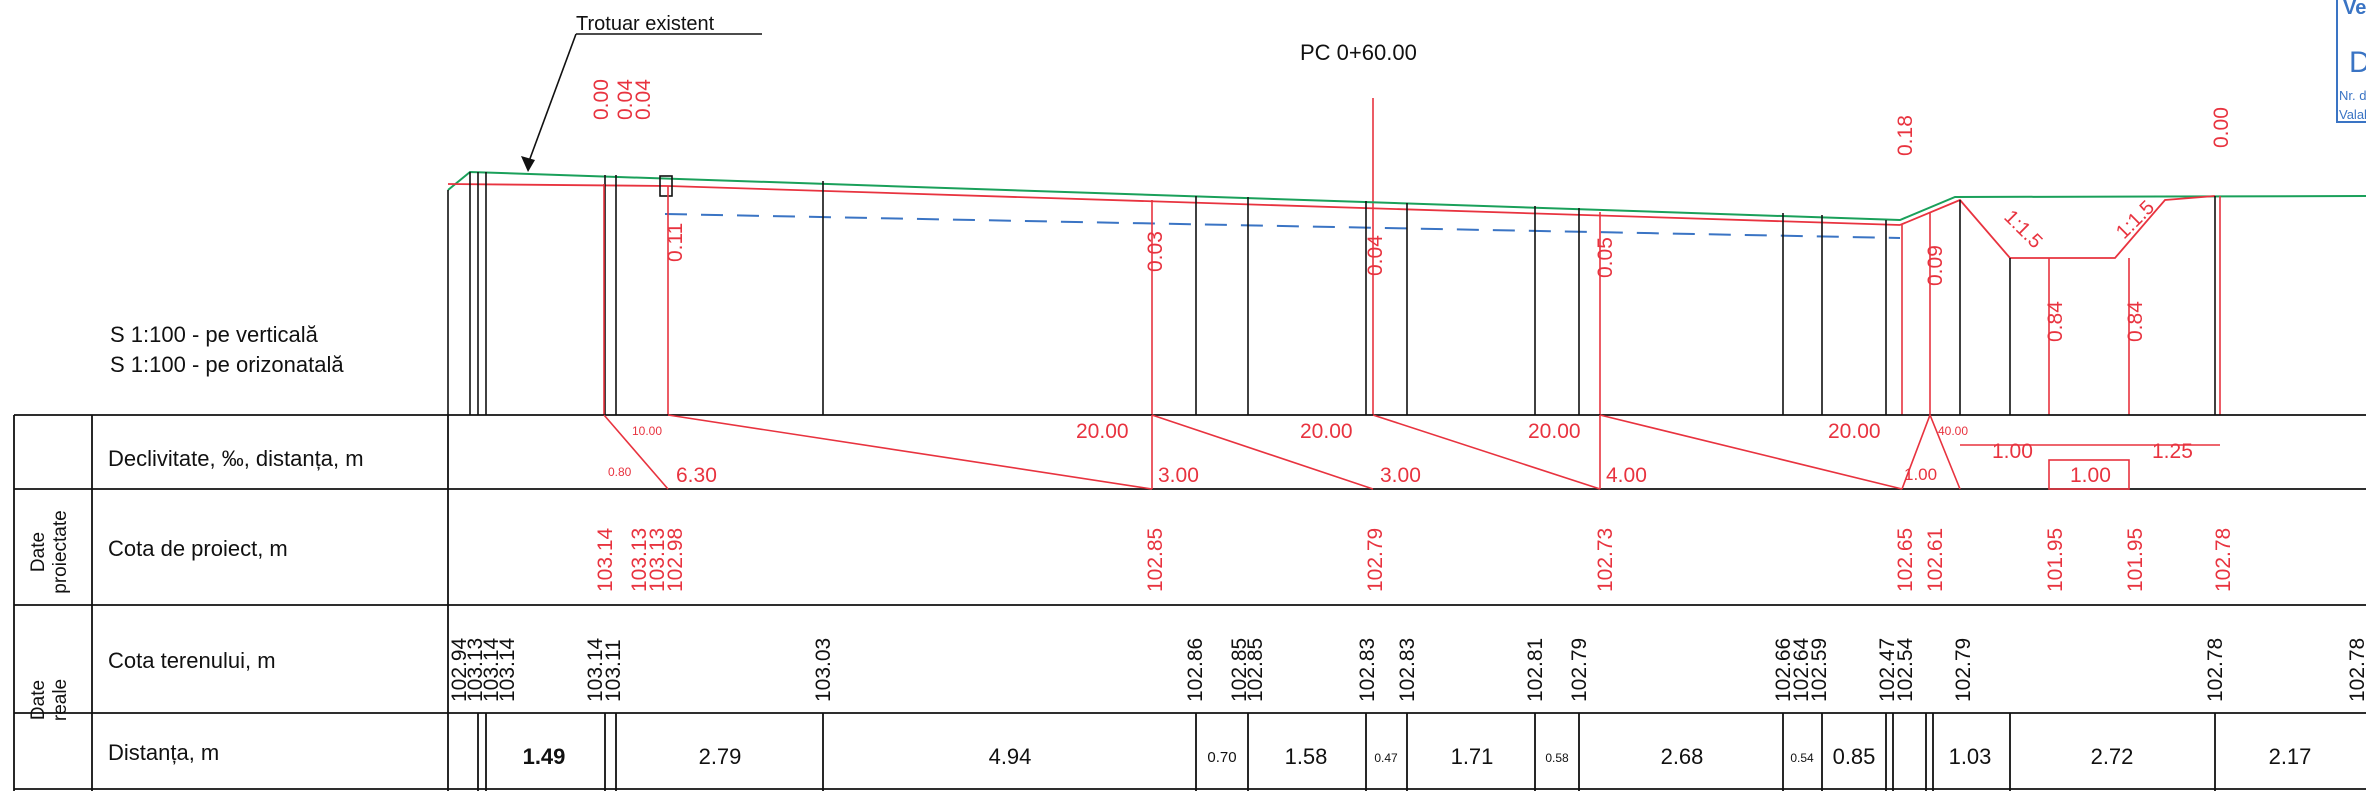 The height and width of the screenshot is (791, 2366). I want to click on ground-elevation: 102.66, so click(1783, 670).